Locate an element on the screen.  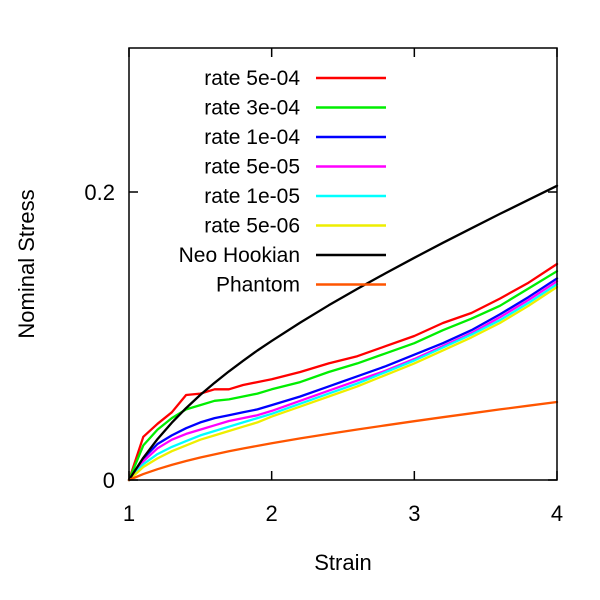
legend-label: rate 5e-05 is located at coordinates (252, 167).